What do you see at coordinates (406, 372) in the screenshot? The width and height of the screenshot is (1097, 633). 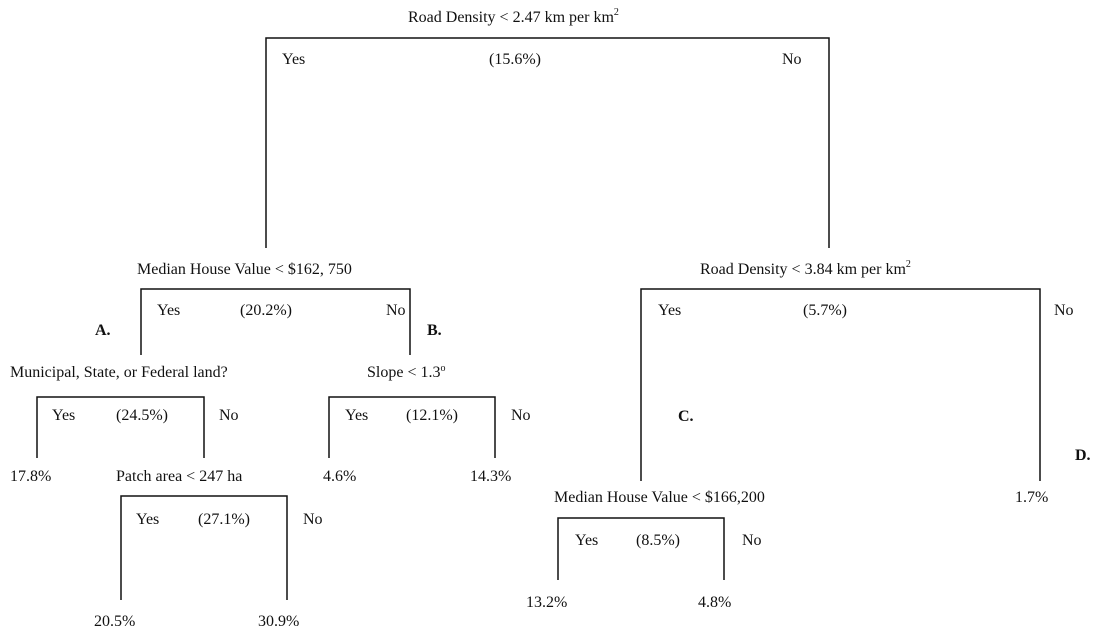 I see `slope-split-label: Slope < 1.3o` at bounding box center [406, 372].